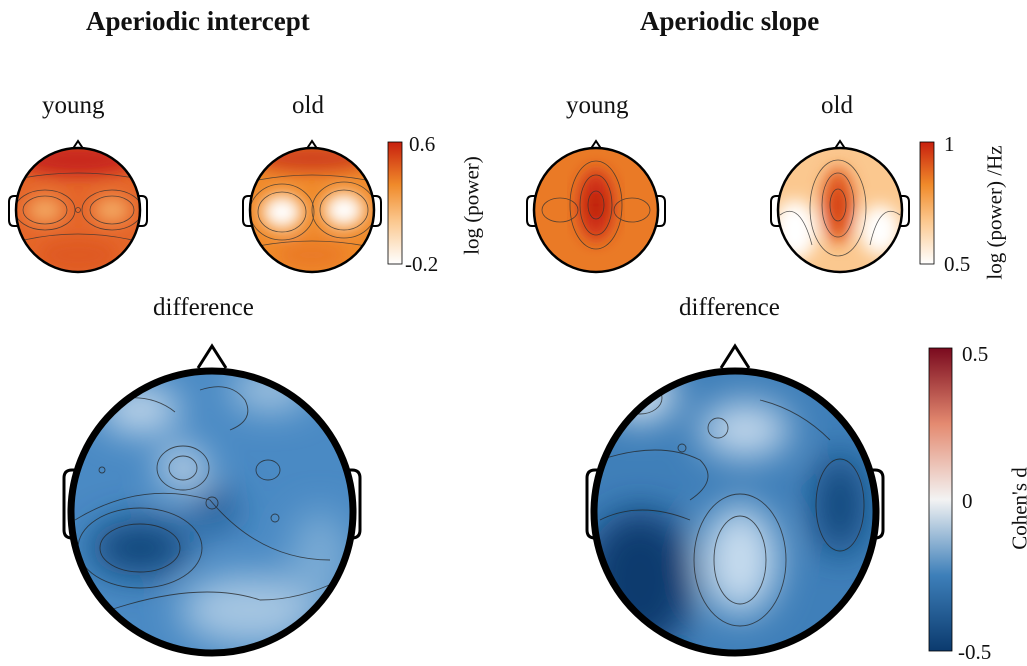  Describe the element at coordinates (422, 264) in the screenshot. I see `intercept-colorbar-min: -0.2` at that location.